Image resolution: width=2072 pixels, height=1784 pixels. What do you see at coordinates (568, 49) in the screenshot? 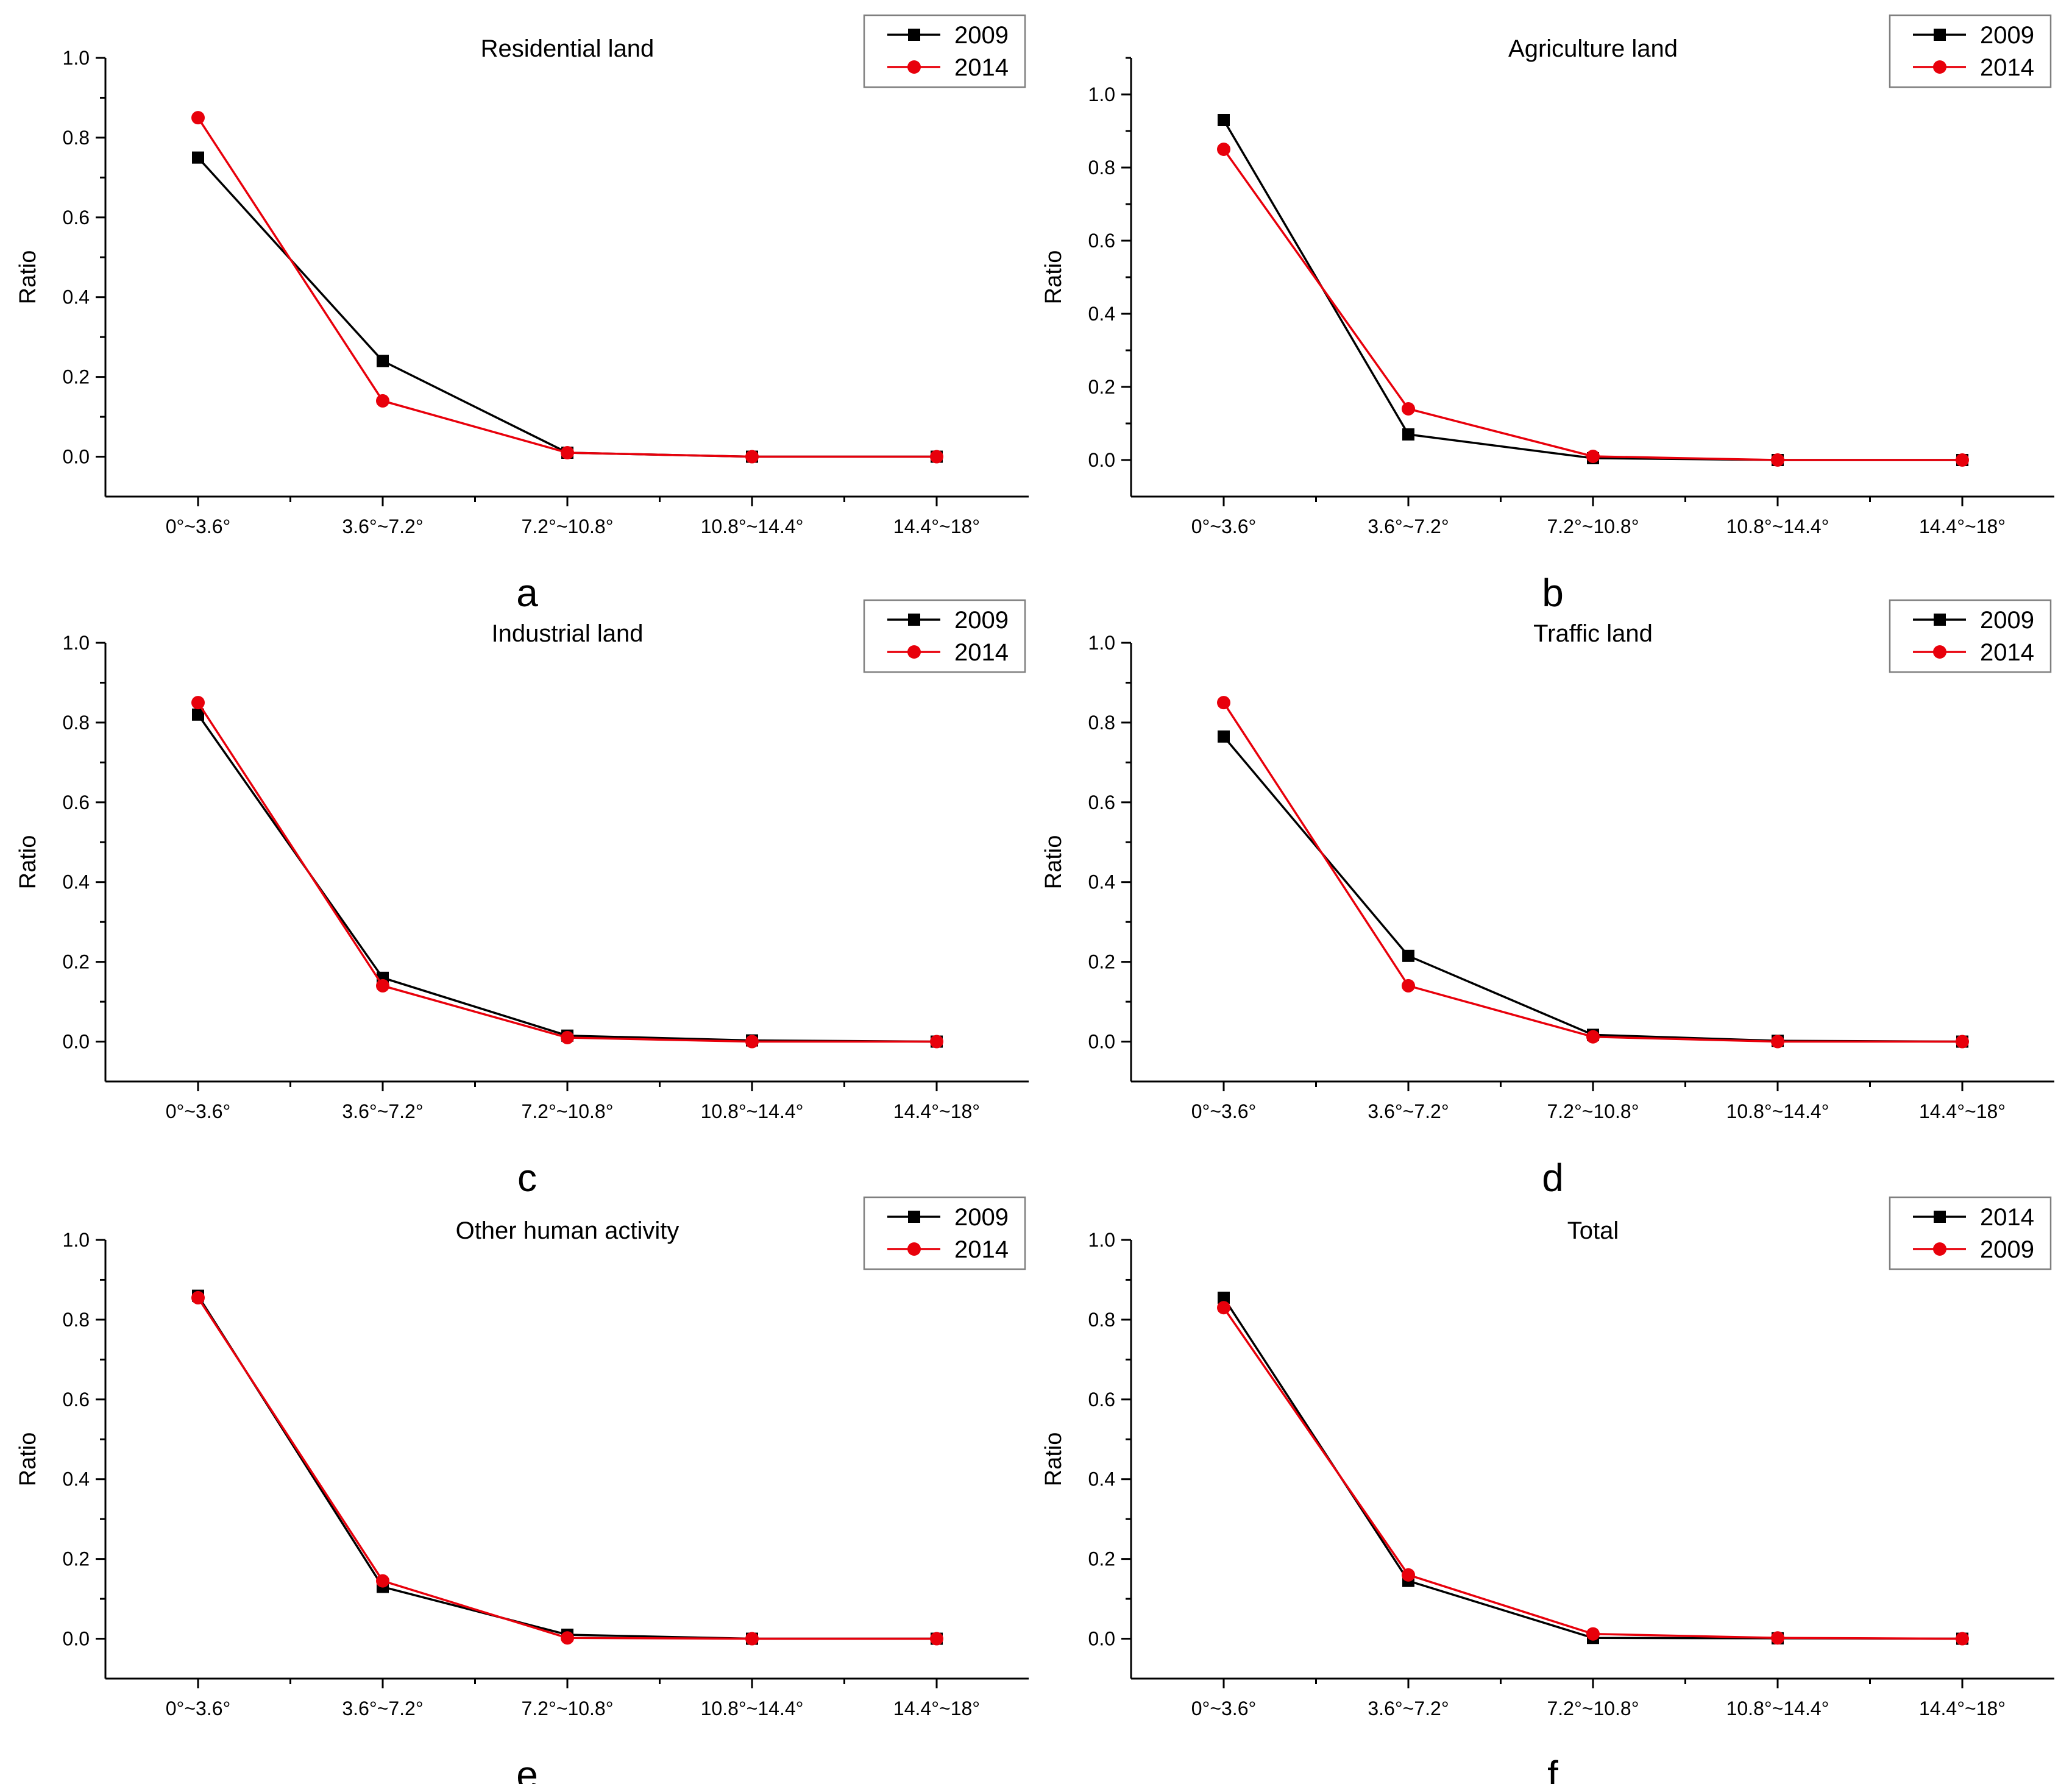
I see `chart-title: Residential land` at bounding box center [568, 49].